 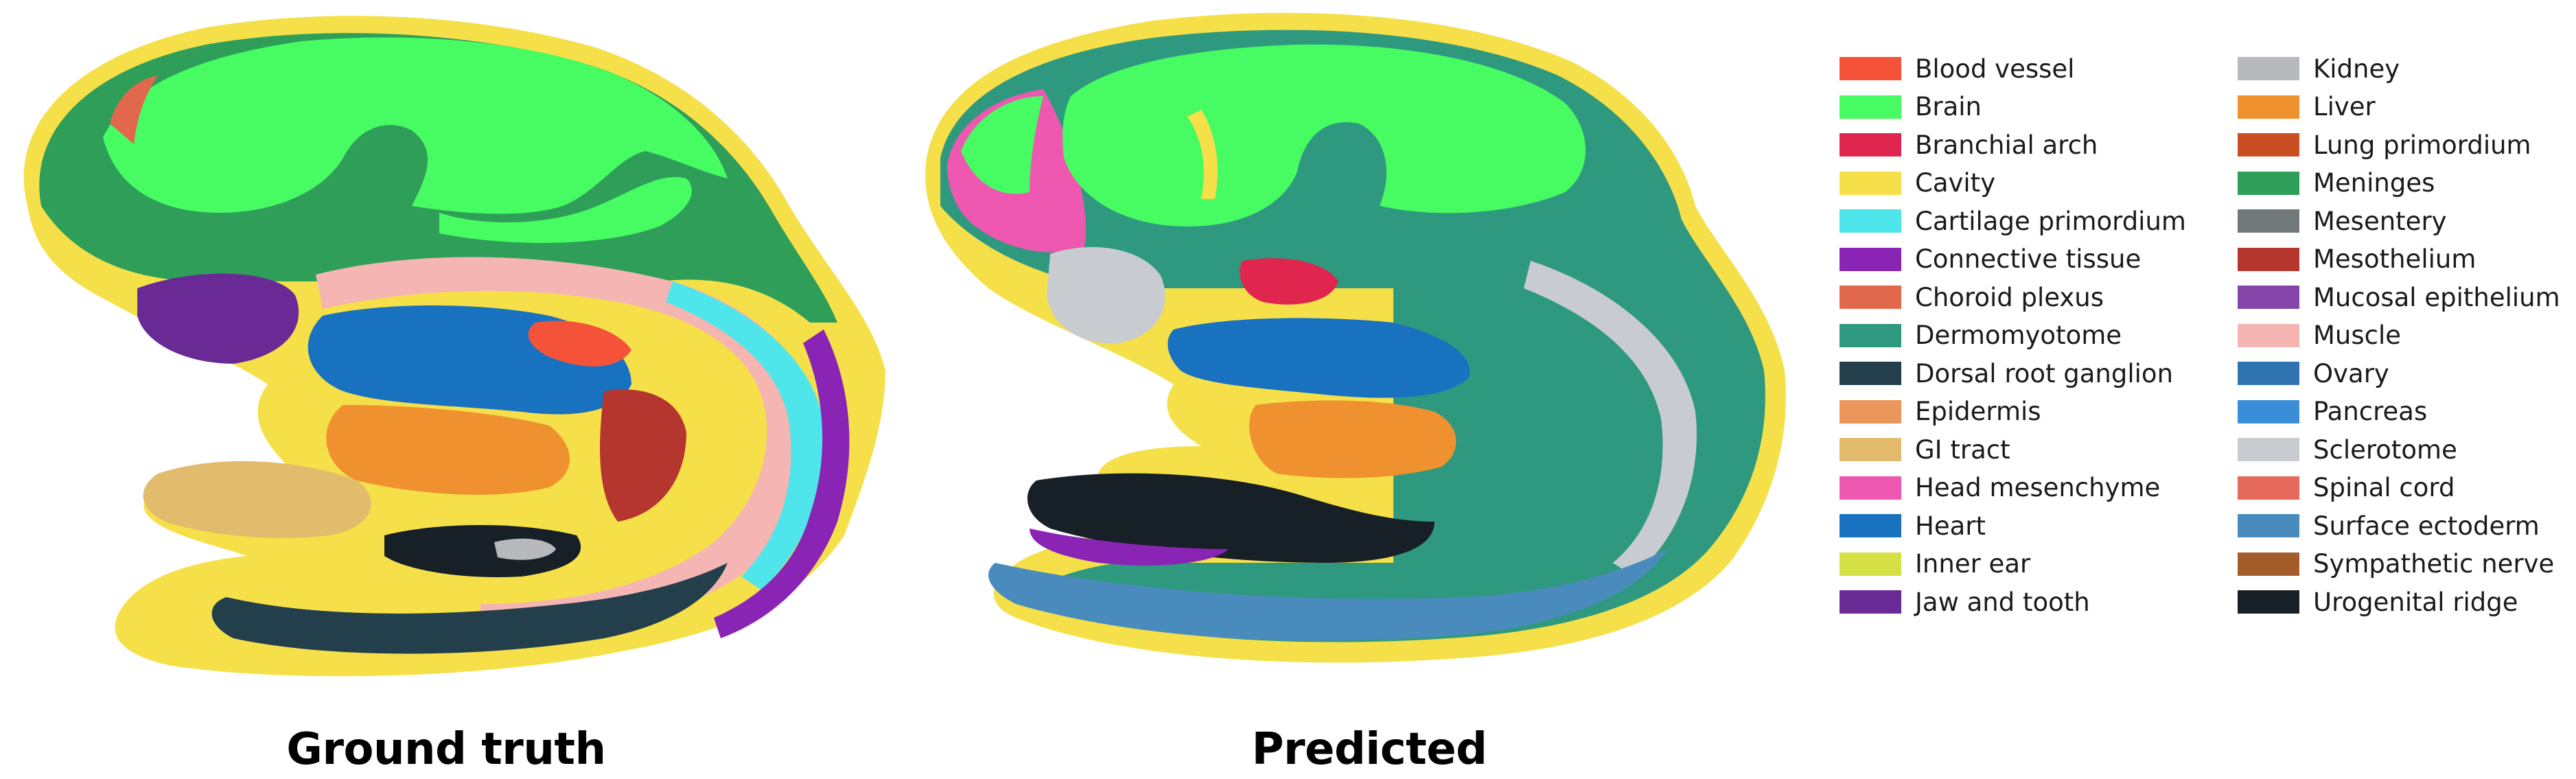 I want to click on legend-label: Connective tissue, so click(x=2028, y=259).